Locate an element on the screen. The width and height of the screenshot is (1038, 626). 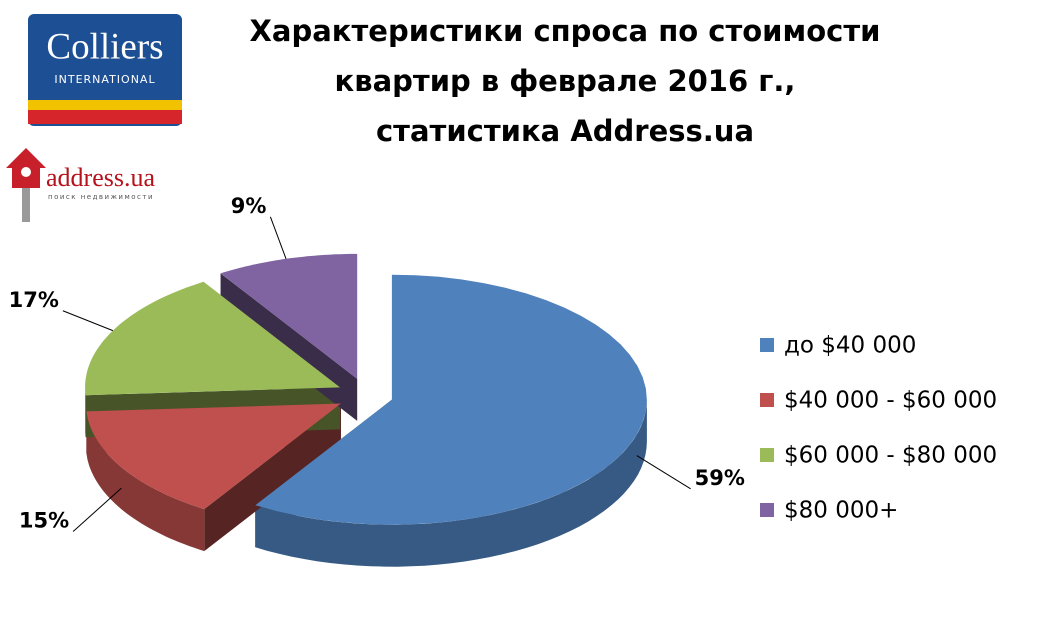
data-label: 17% is located at coordinates (34, 300).